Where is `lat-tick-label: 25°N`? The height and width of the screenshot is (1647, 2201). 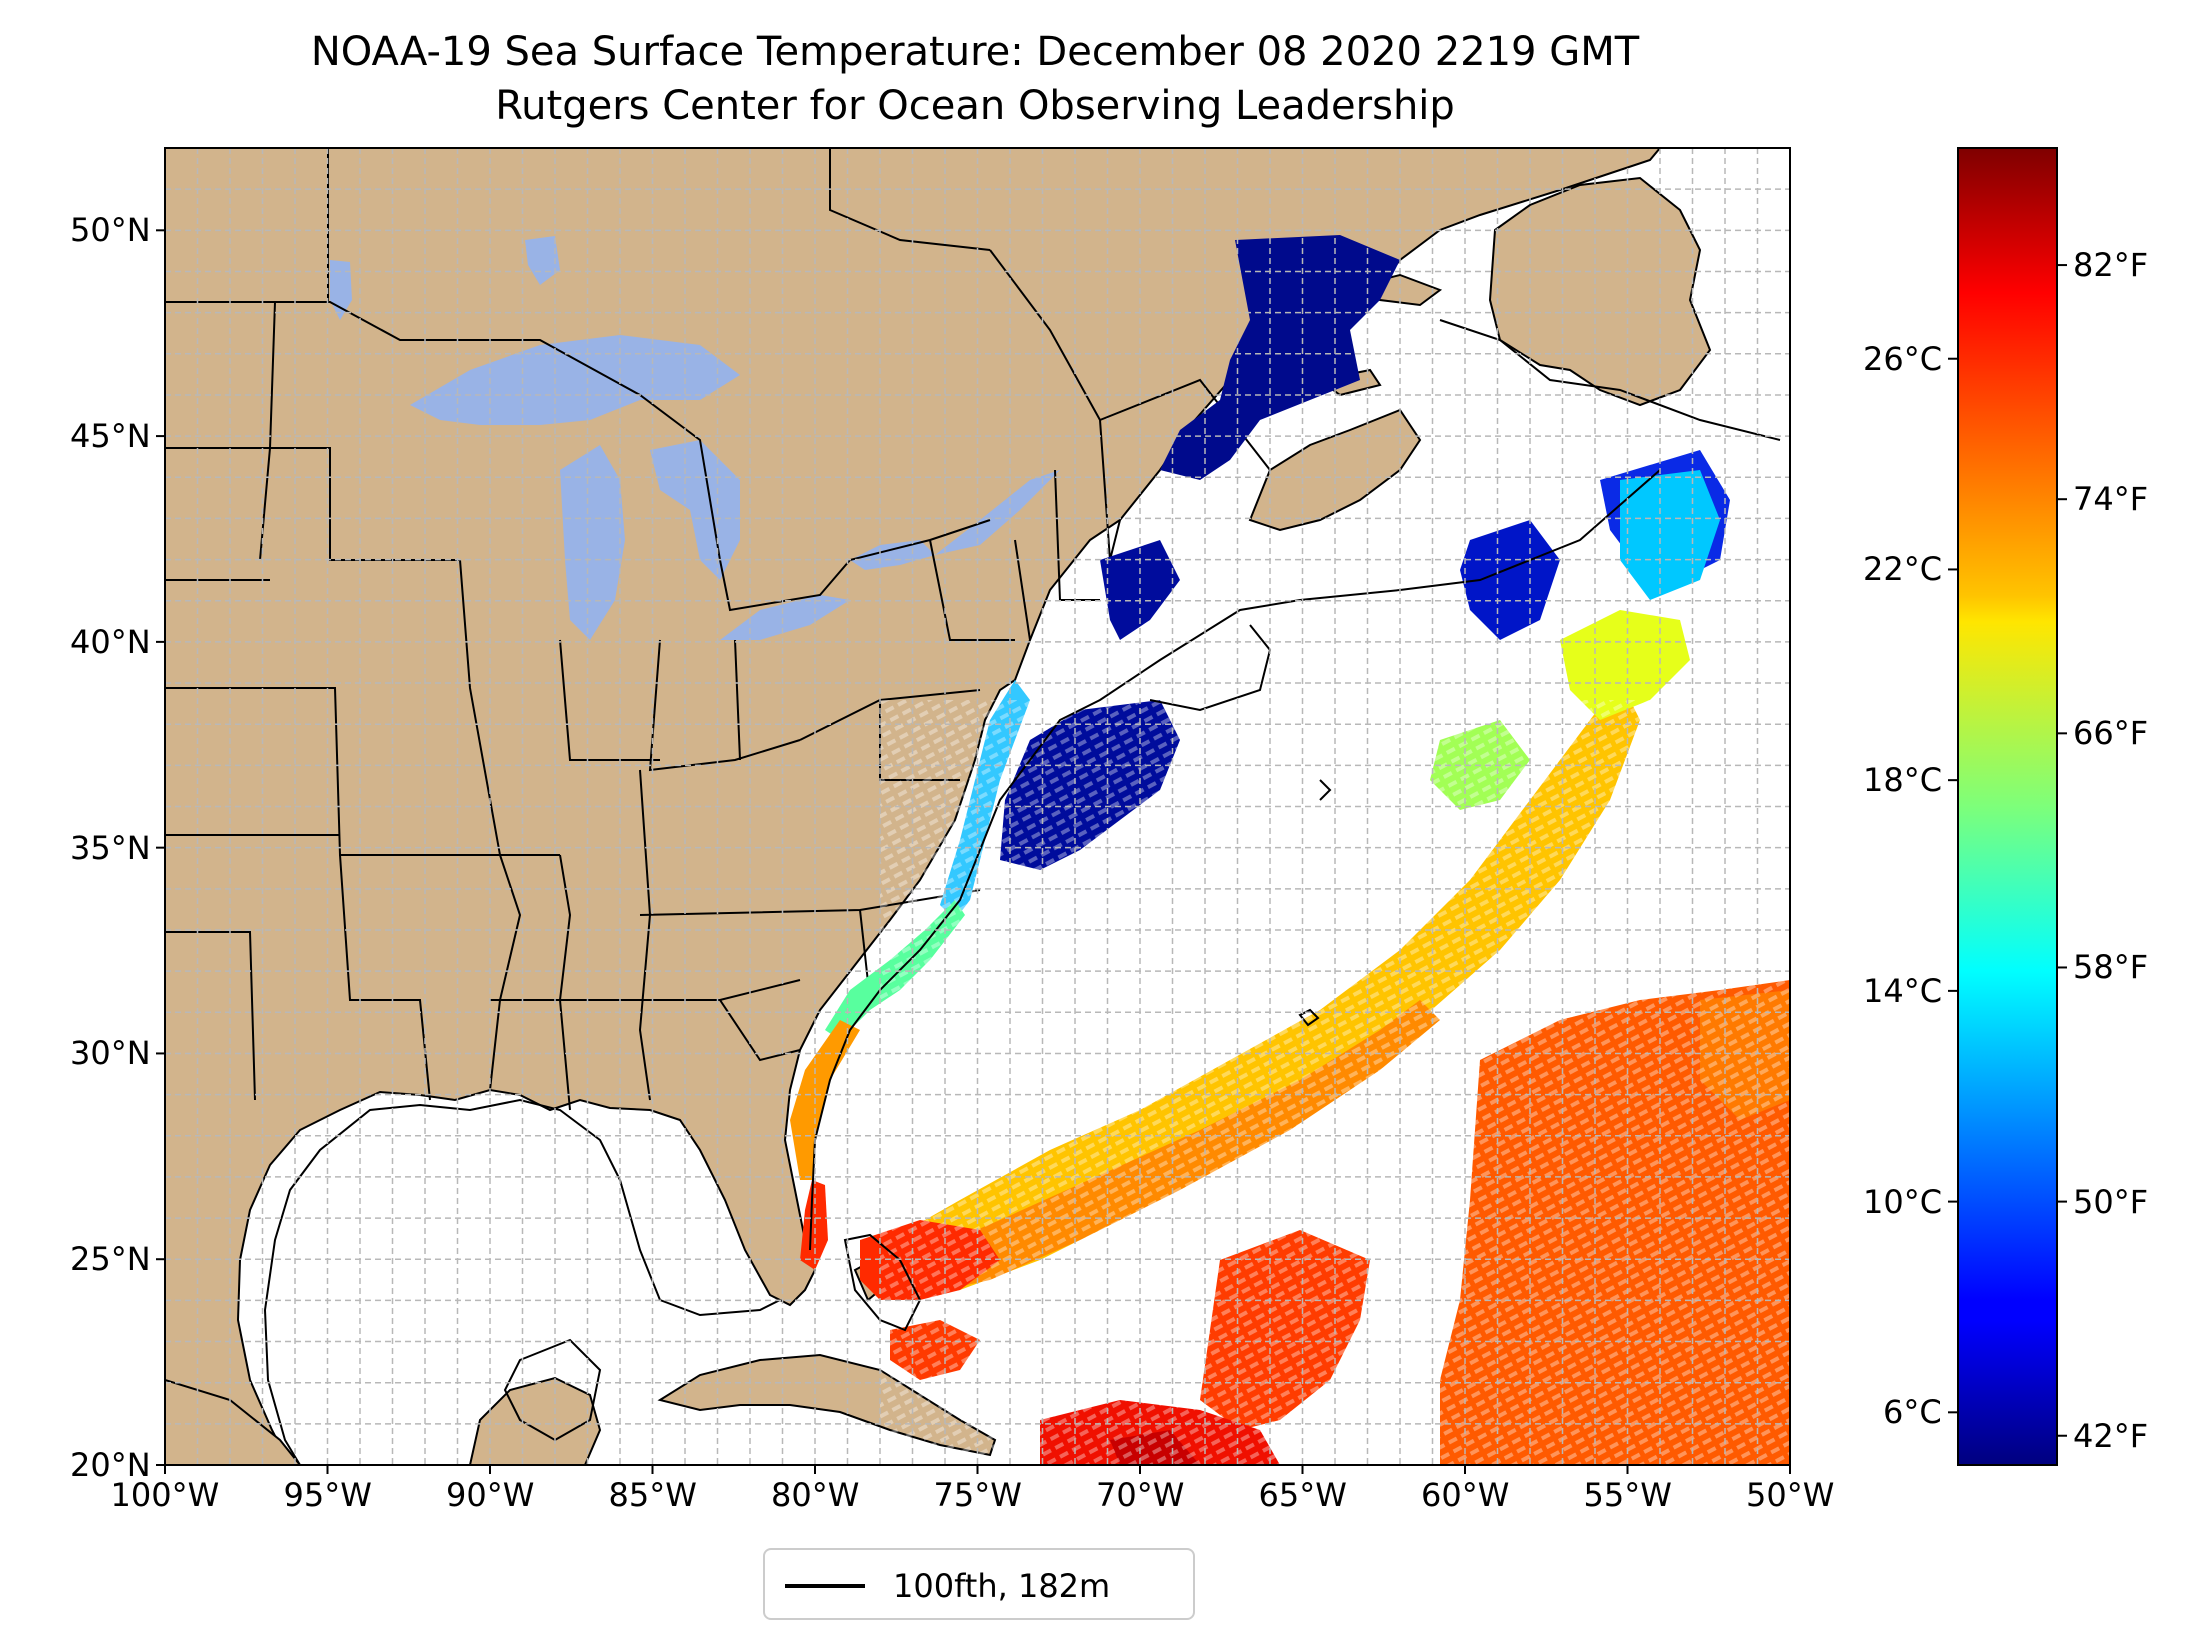
lat-tick-label: 25°N is located at coordinates (110, 1259).